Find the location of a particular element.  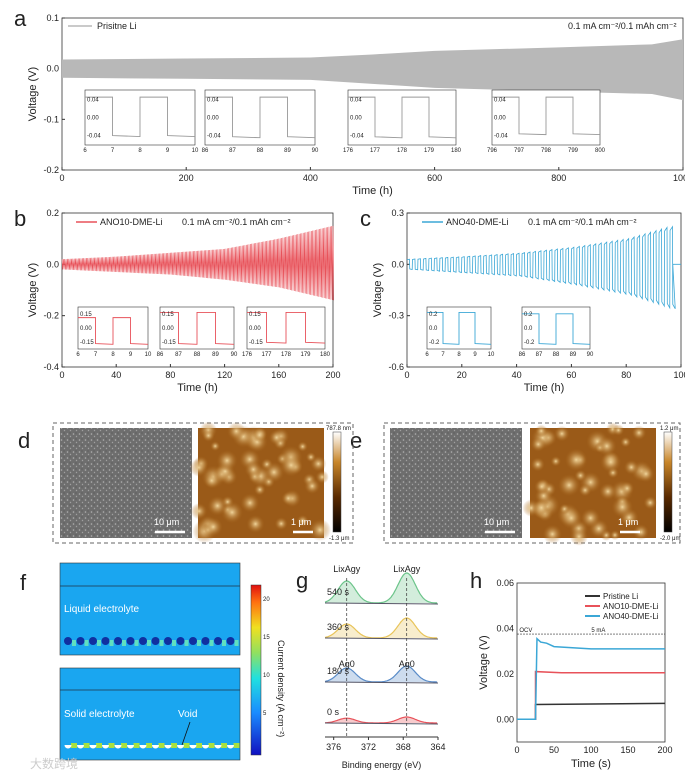

x-axis-title: Time (h) is located at coordinates (197, 388).